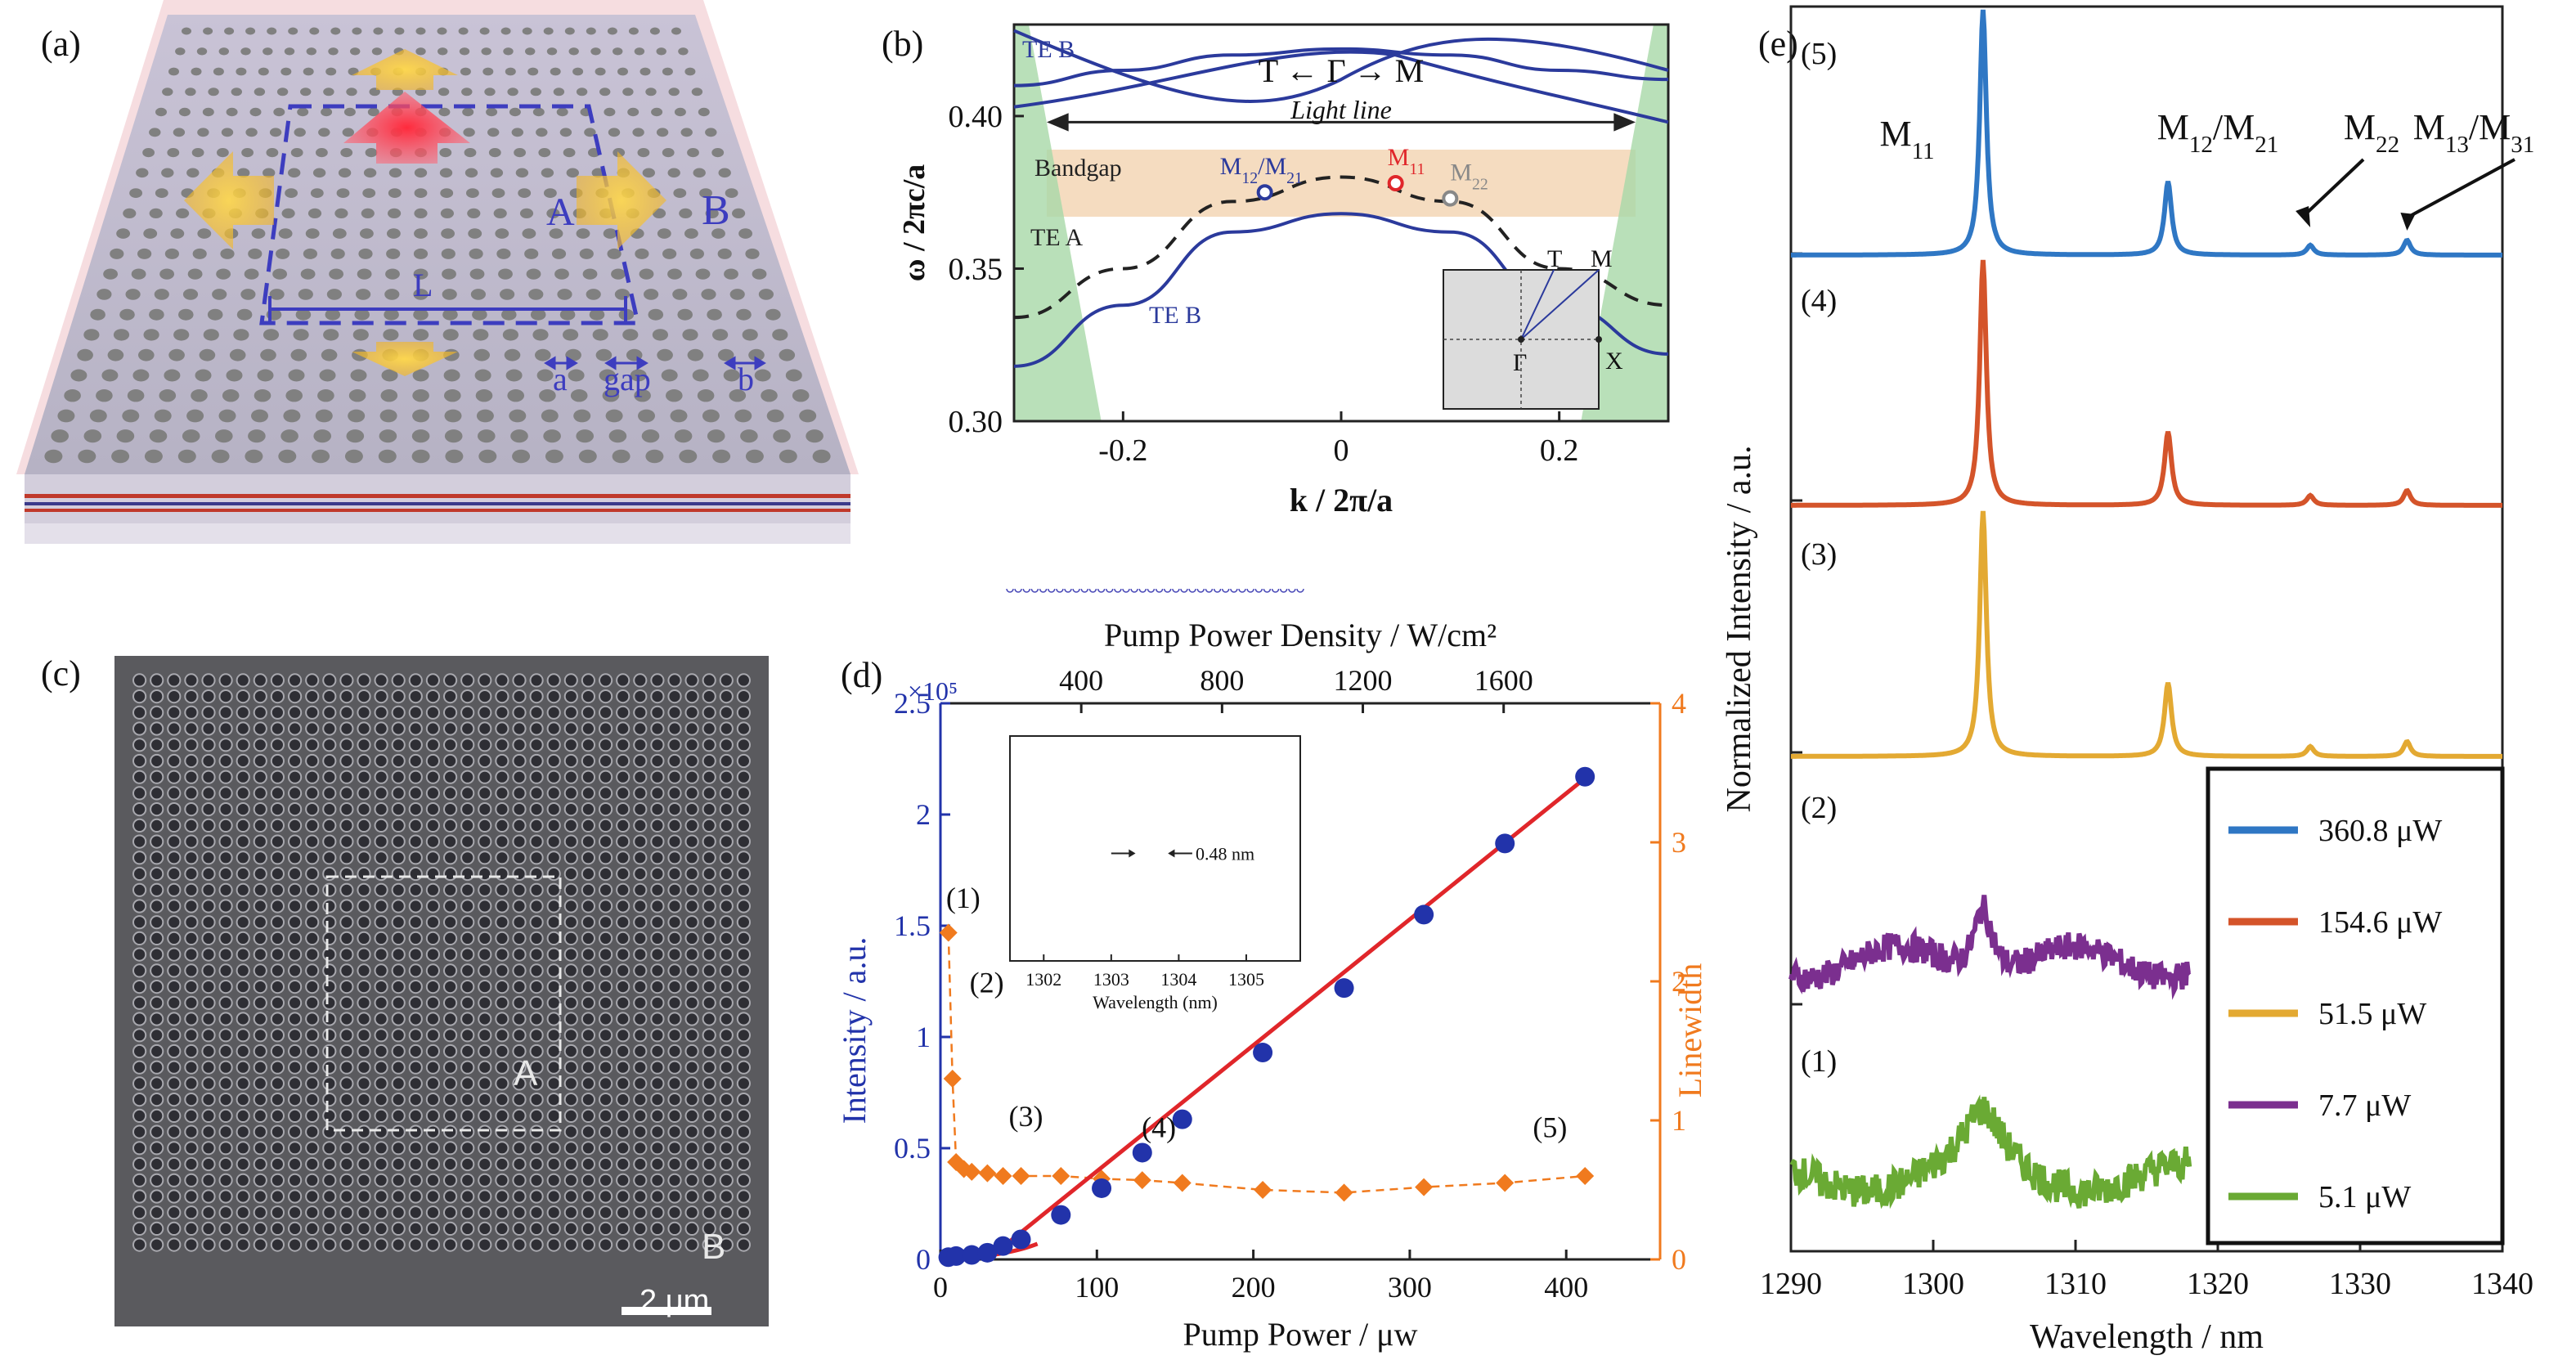  Describe the element at coordinates (923, 1037) in the screenshot. I see `y-tick-label: 1` at that location.